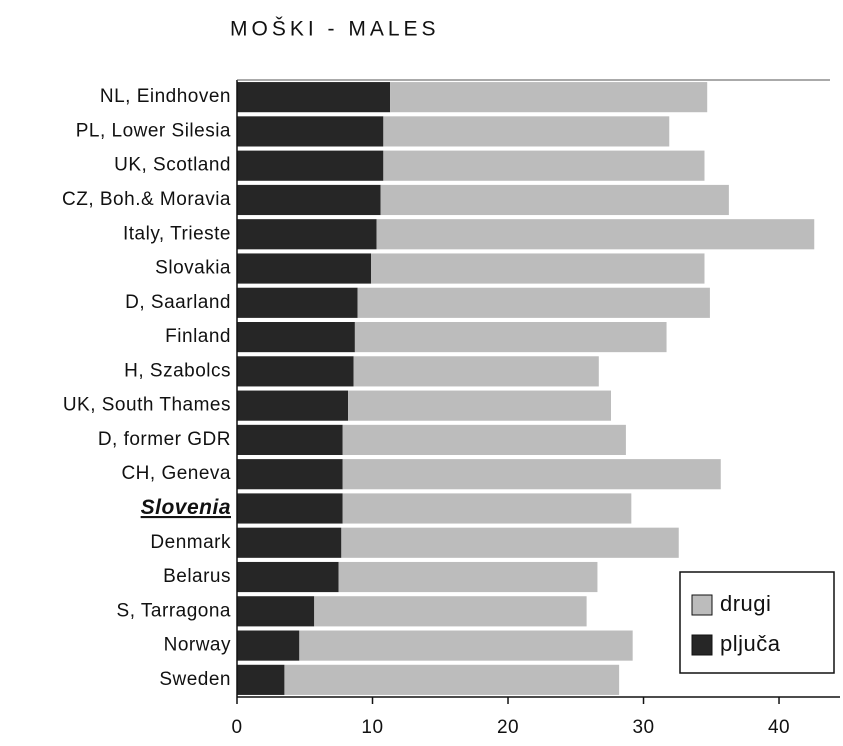 The width and height of the screenshot is (843, 746). Describe the element at coordinates (164, 439) in the screenshot. I see `y-tick-label: D, former GDR` at that location.